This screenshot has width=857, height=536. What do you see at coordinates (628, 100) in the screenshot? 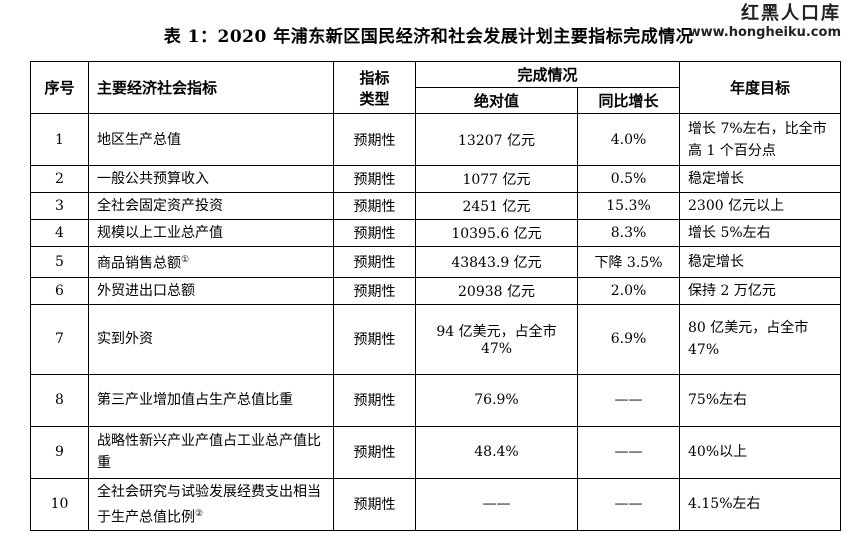
I see `header-yoy: 同比增长` at bounding box center [628, 100].